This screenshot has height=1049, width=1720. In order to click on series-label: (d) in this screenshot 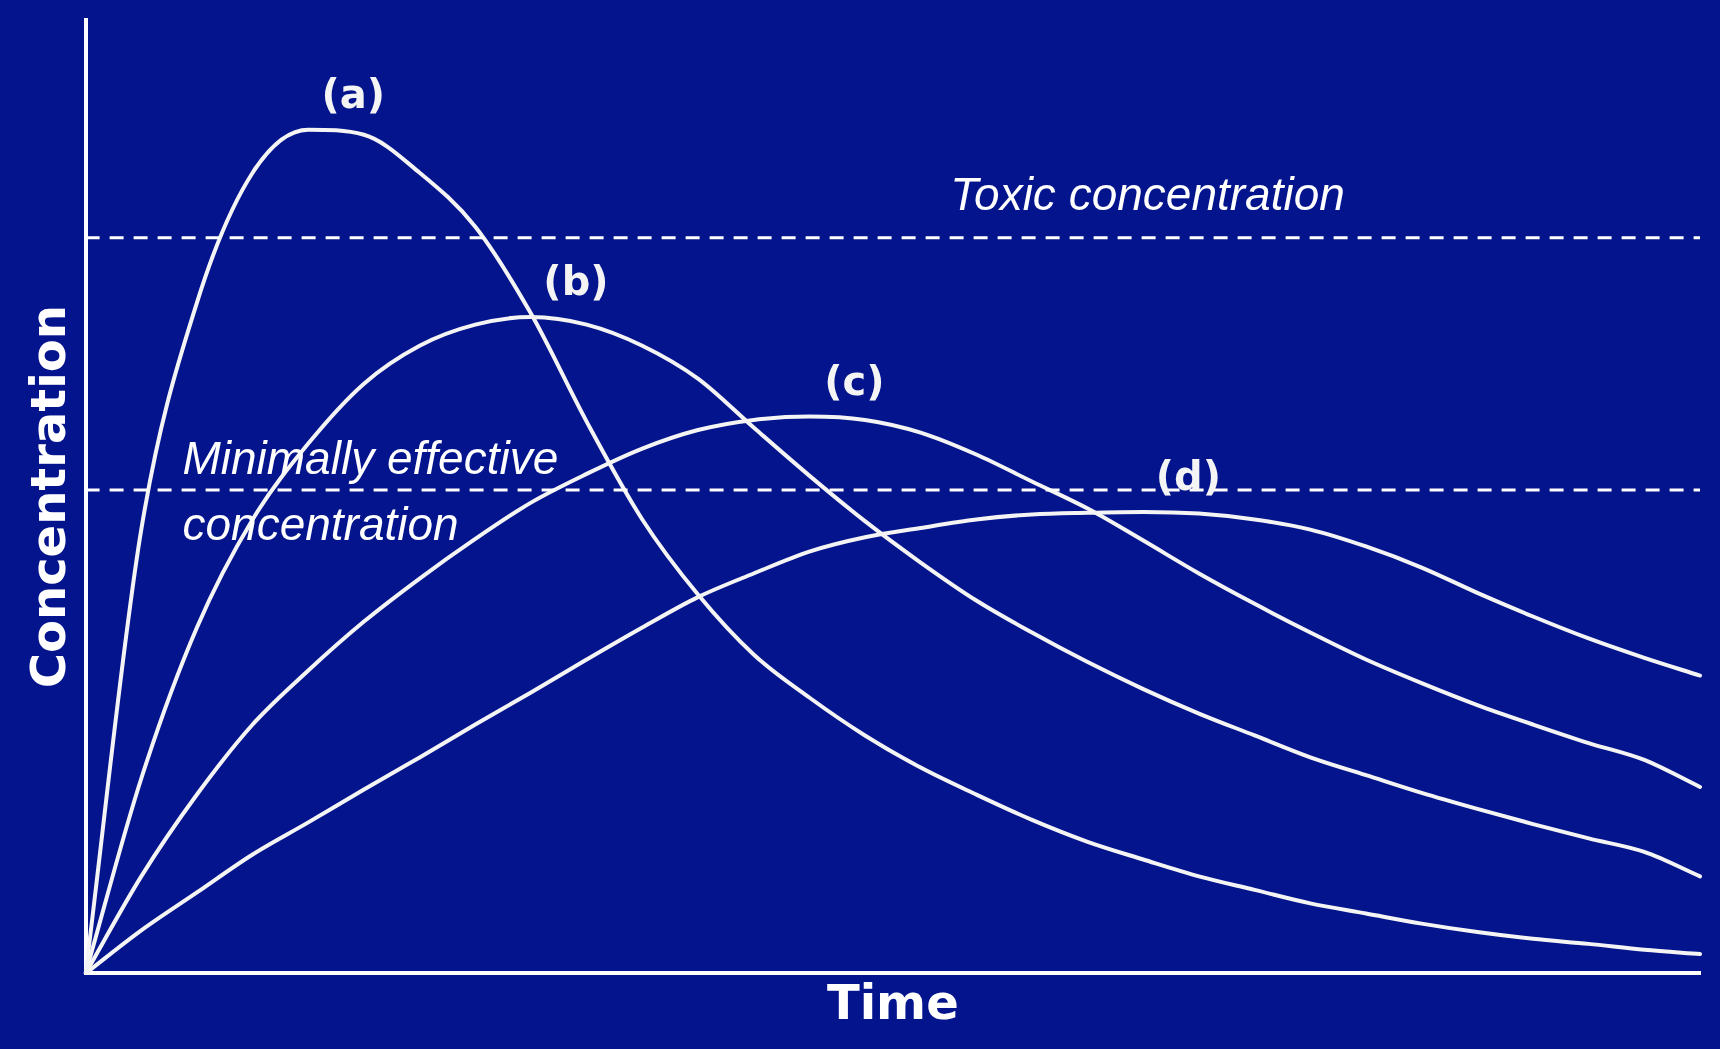, I will do `click(1188, 476)`.